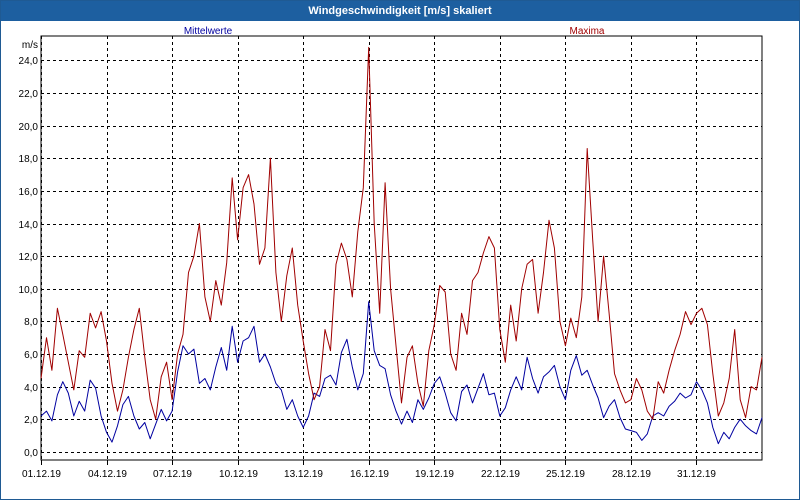 The width and height of the screenshot is (800, 500). Describe the element at coordinates (29, 94) in the screenshot. I see `y-tick-label: 22,0` at that location.